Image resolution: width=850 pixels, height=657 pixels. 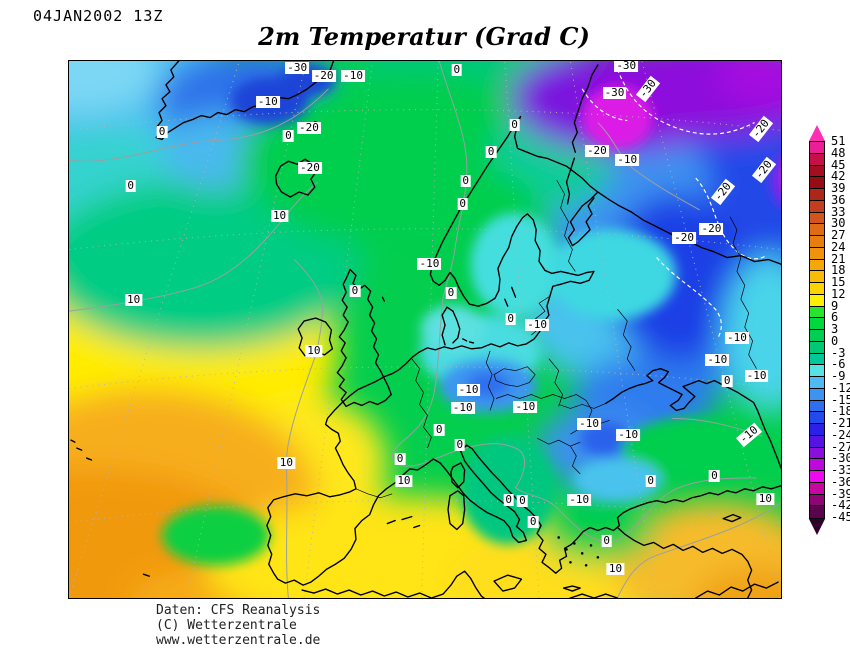 I want to click on colorbar-tick-label: 42, so click(x=838, y=176).